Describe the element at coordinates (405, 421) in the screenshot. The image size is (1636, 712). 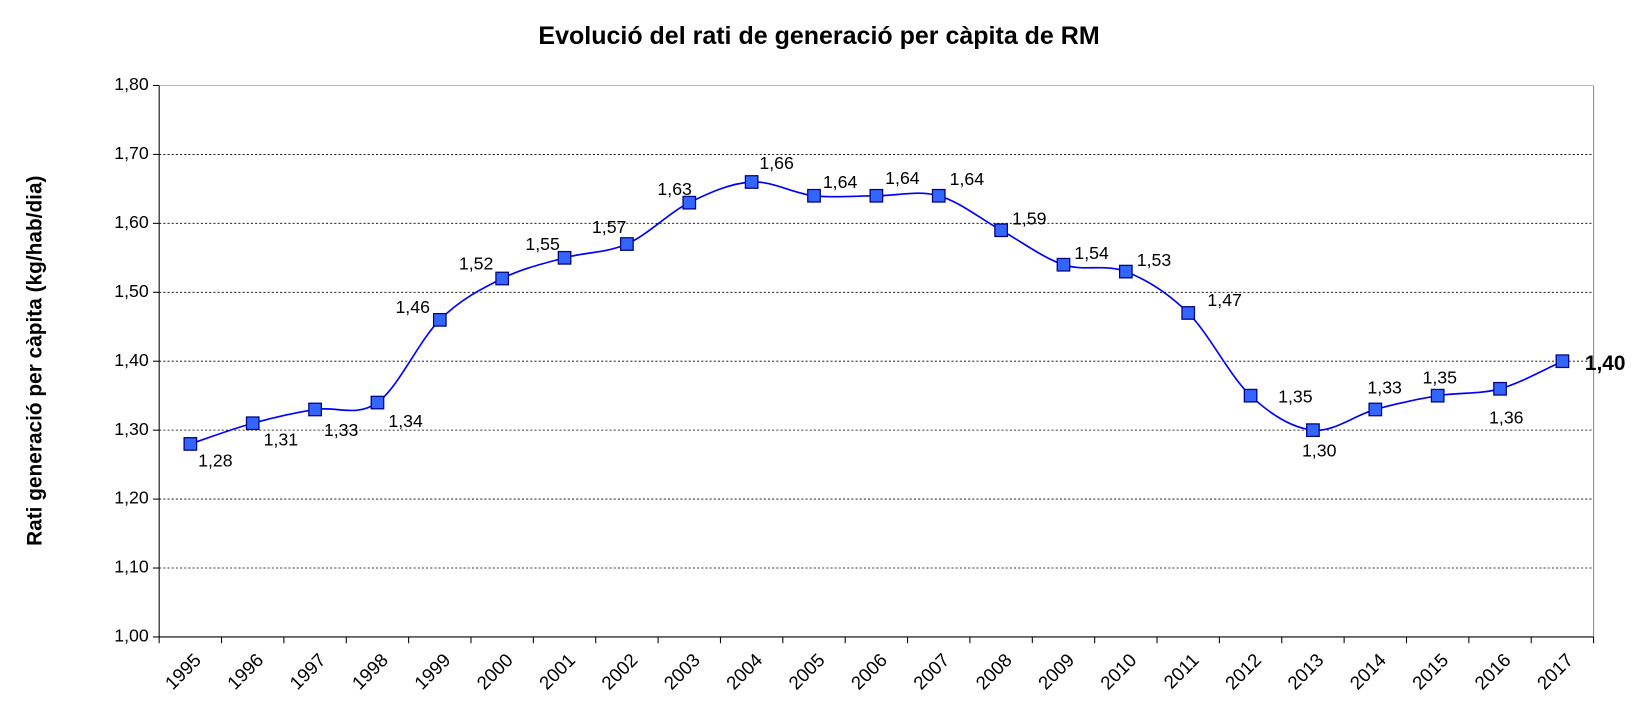
I see `data-label: 1,34` at that location.